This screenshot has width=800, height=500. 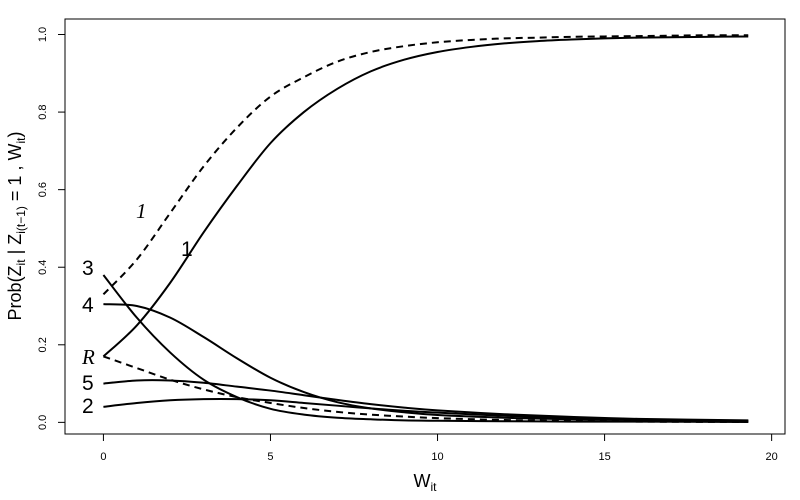 I want to click on y-axis-title: Prob(Zit | Zi(t−1) = 1 , Wit), so click(x=16, y=226).